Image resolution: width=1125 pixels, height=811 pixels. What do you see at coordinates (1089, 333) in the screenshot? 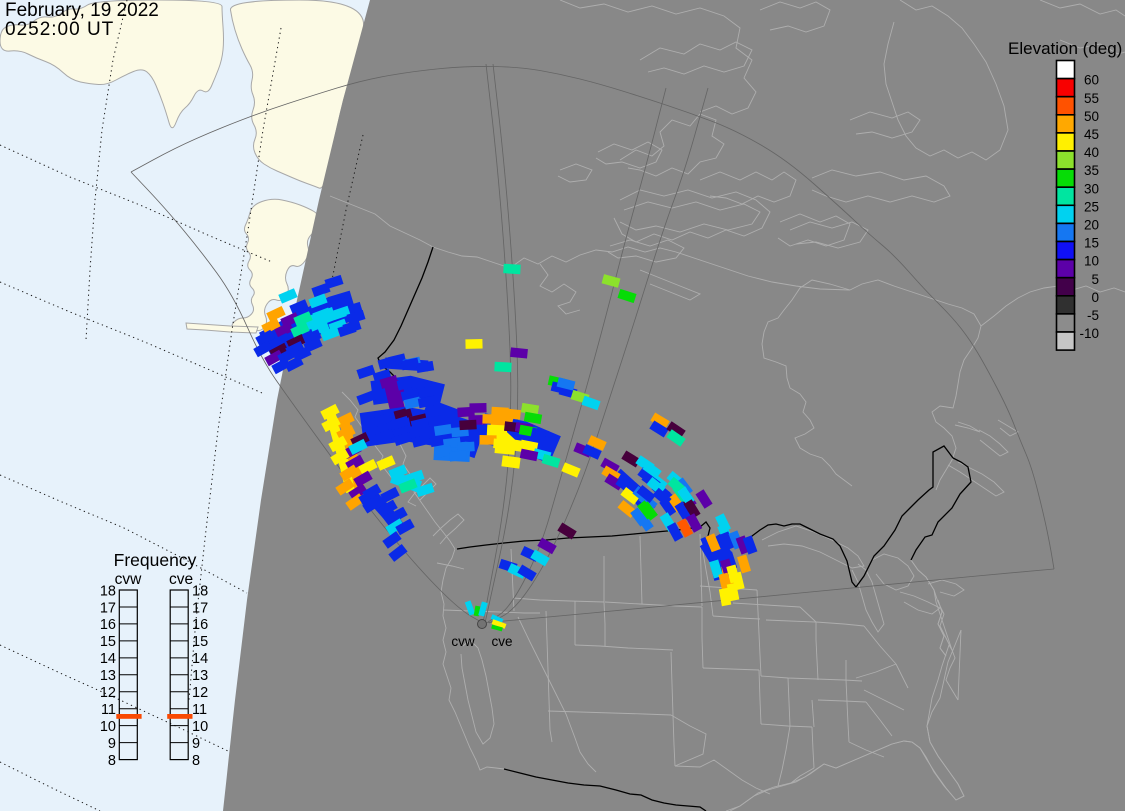
I see `svg-text: -10` at bounding box center [1089, 333].